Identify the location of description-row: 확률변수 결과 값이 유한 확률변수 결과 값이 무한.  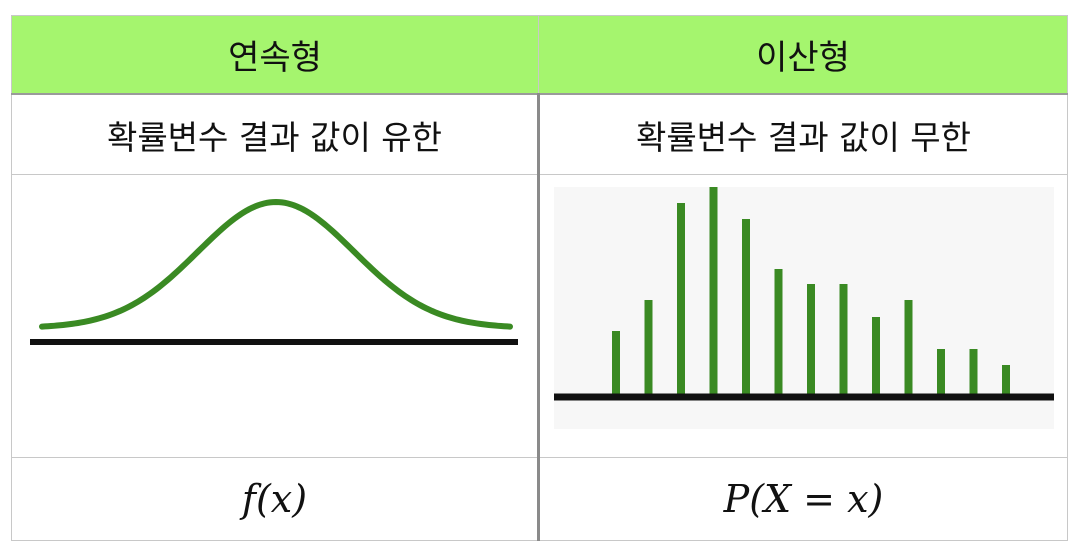
(539, 134).